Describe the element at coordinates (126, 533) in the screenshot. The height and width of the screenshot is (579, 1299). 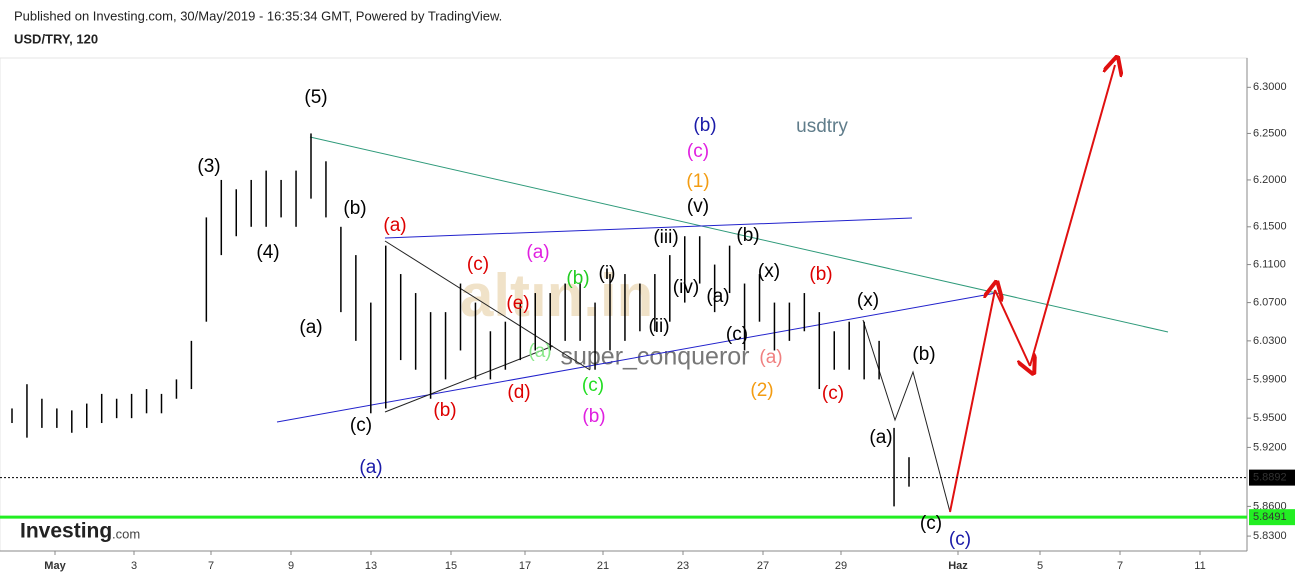
I see `logo-suffix: .com` at that location.